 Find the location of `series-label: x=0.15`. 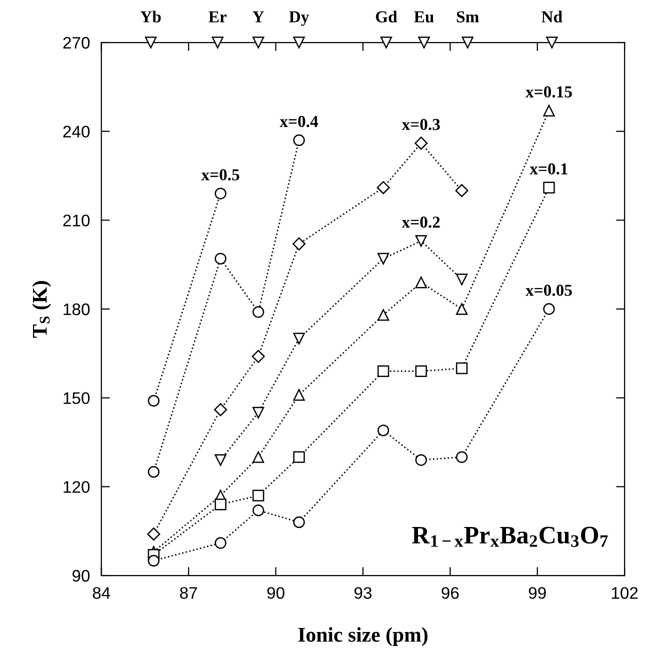

series-label: x=0.15 is located at coordinates (549, 92).